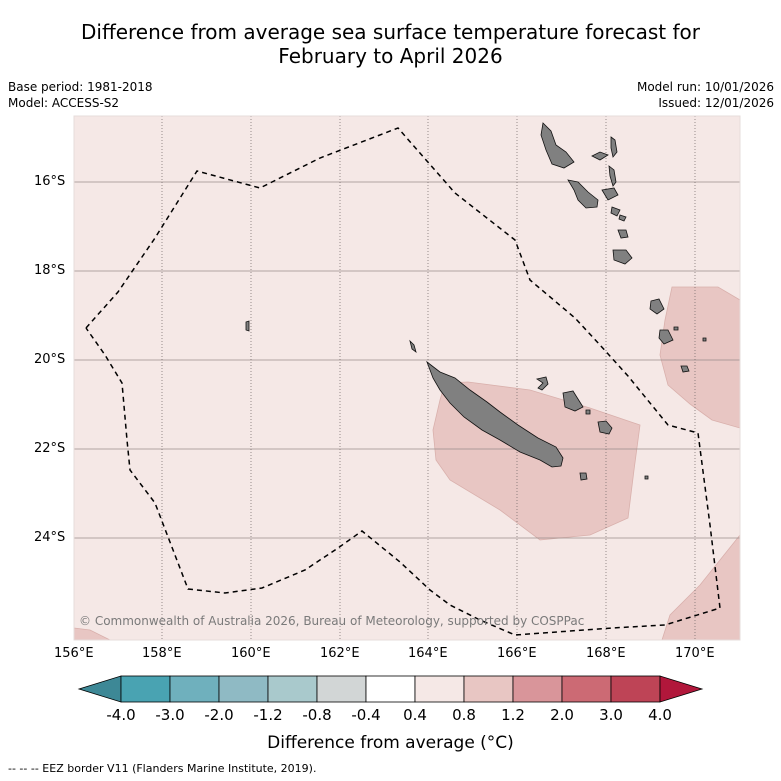  What do you see at coordinates (50, 359) in the screenshot?
I see `lat-label-20s: 20°S` at bounding box center [50, 359].